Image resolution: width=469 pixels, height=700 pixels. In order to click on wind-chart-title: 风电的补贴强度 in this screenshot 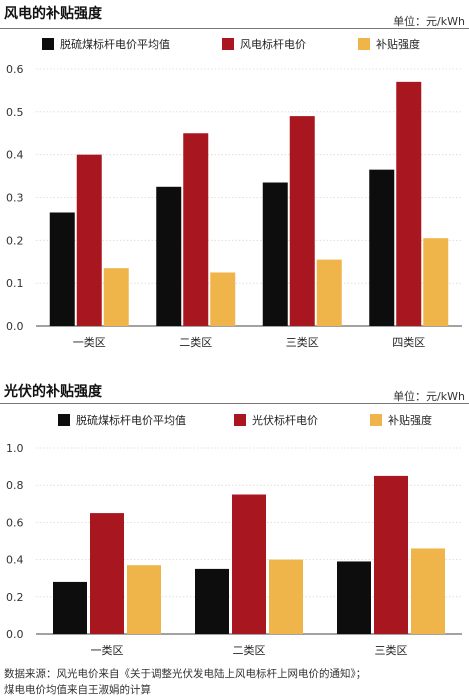, I will do `click(53, 14)`.